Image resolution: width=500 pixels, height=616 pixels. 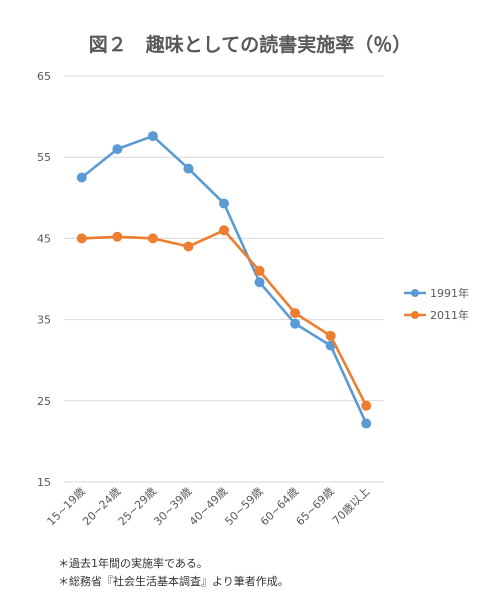 I want to click on x-tick-label: 50~59歳, so click(x=243, y=506).